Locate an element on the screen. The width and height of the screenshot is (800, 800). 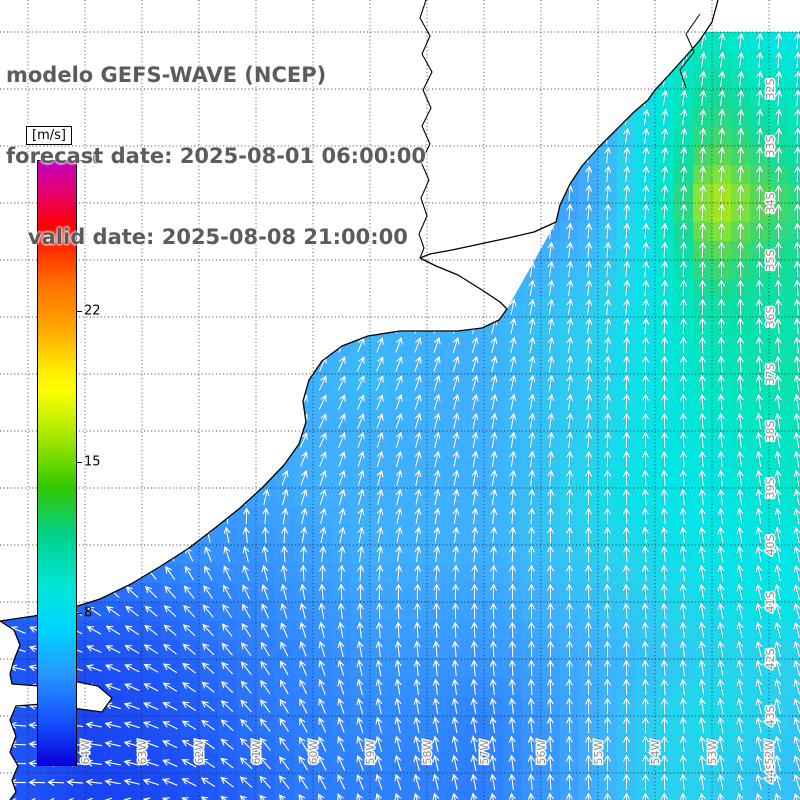
lat-axis-label: 41S is located at coordinates (770, 601).